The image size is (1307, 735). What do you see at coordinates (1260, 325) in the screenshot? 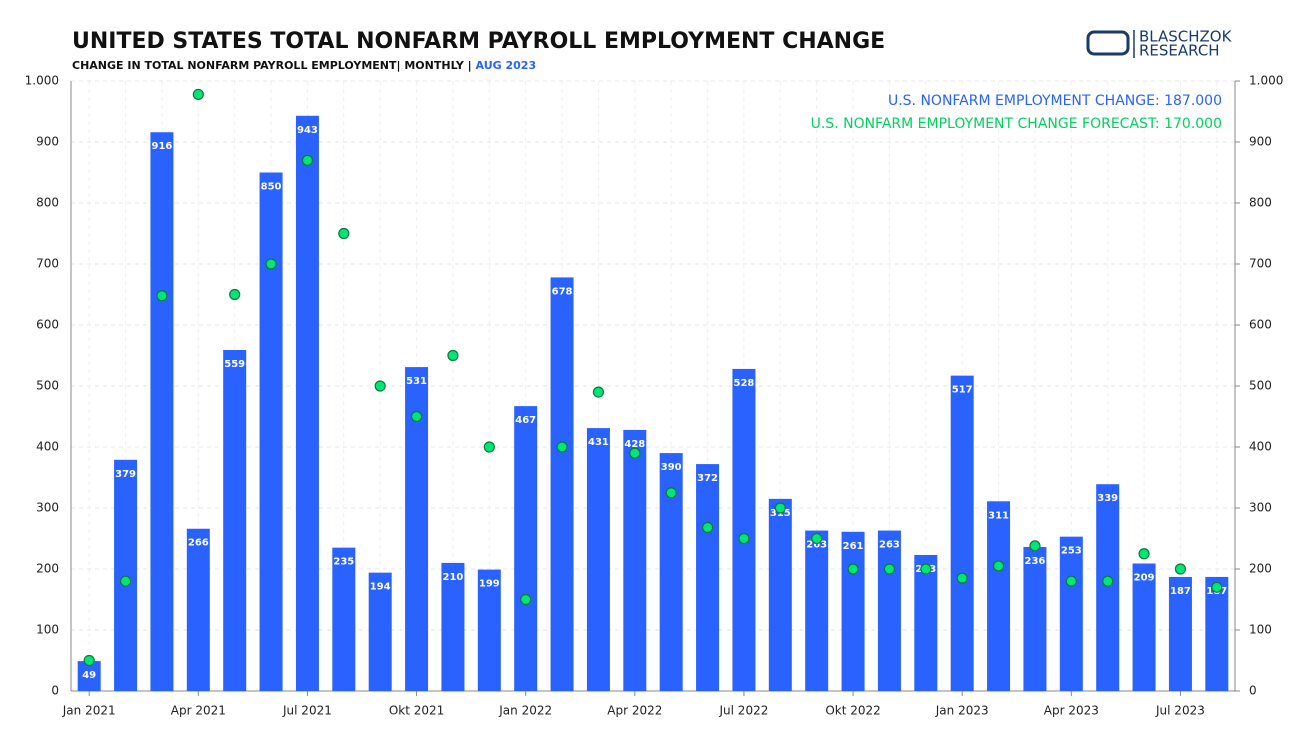
I see `y2-tick-label: 600` at bounding box center [1260, 325].